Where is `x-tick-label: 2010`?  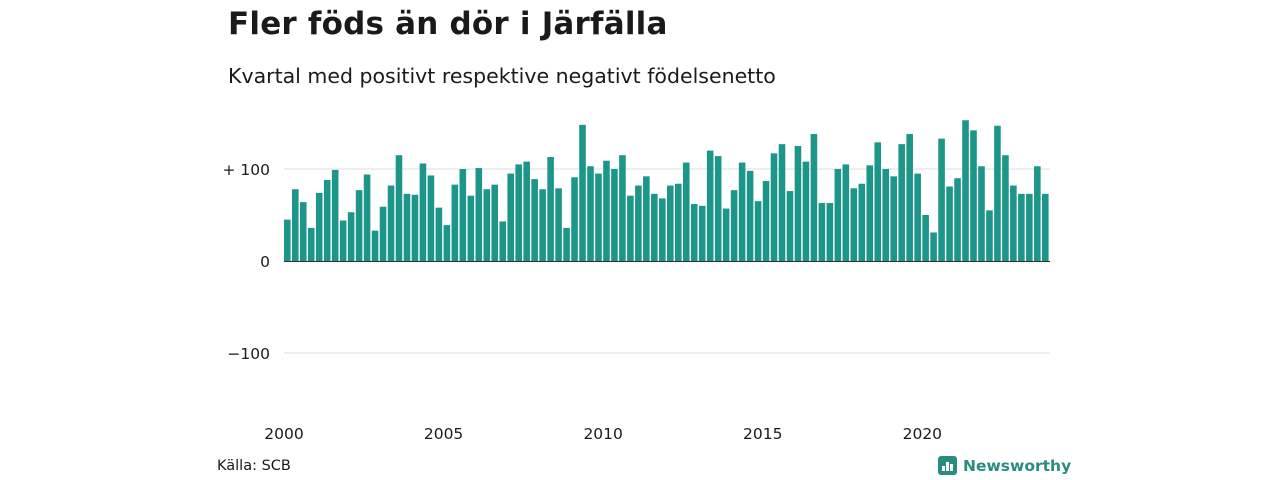 x-tick-label: 2010 is located at coordinates (602, 434).